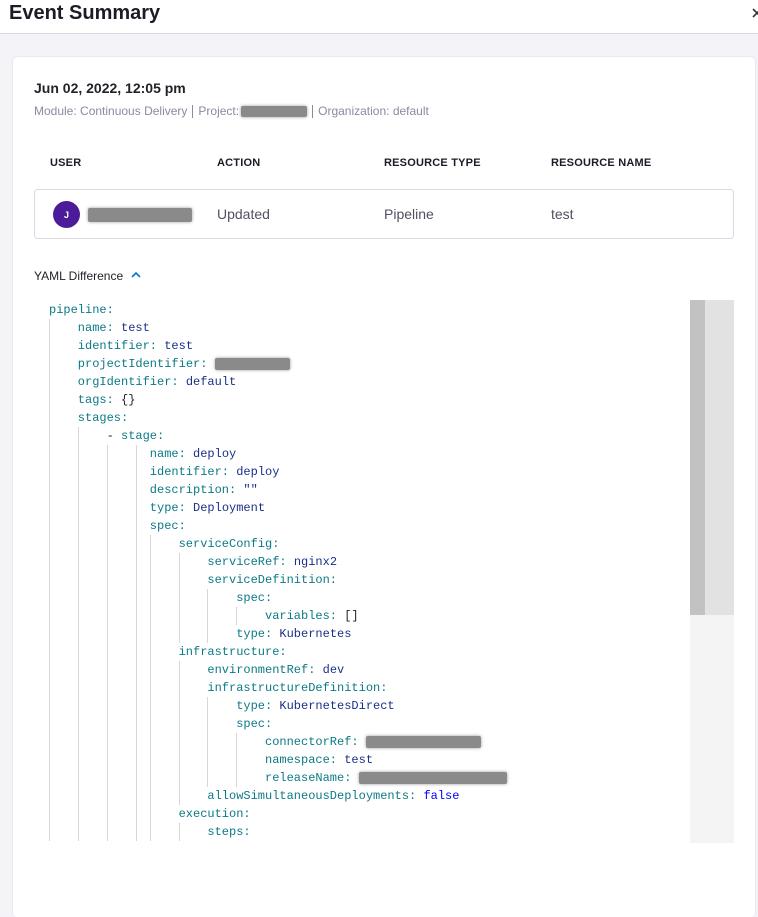 This screenshot has height=917, width=758. I want to click on close-button, so click(754, 13).